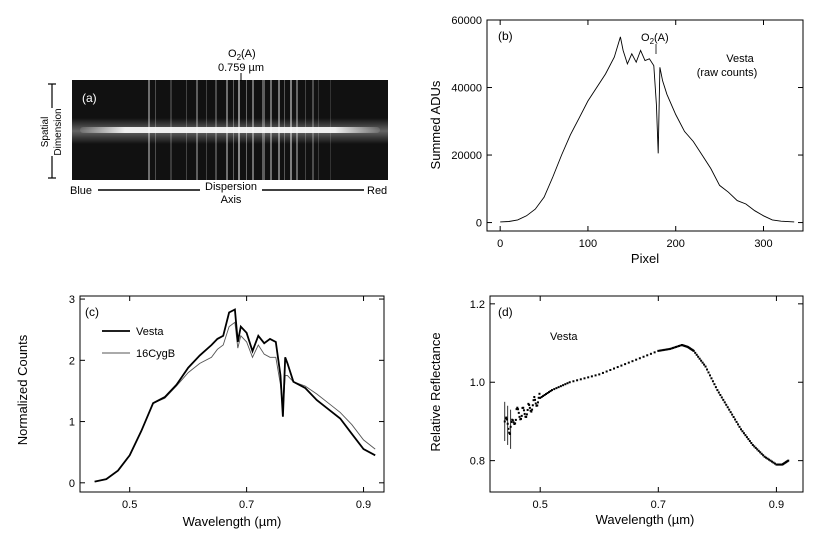 The image size is (826, 540). I want to click on legend-16cygb-label: 16CygB, so click(155, 354).